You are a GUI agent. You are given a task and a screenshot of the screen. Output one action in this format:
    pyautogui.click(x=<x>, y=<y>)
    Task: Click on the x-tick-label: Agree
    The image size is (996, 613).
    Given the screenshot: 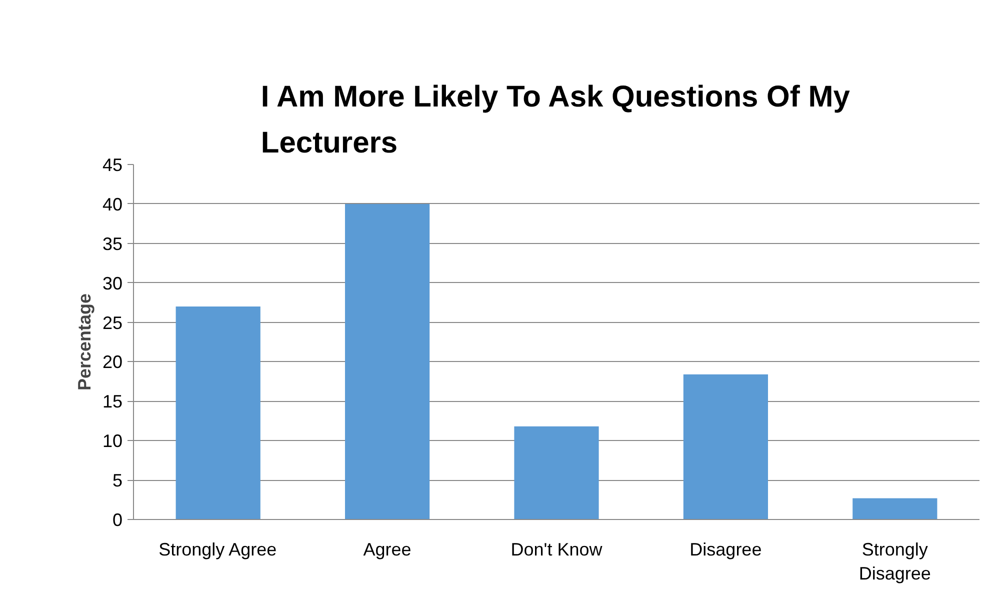 What is the action you would take?
    pyautogui.click(x=387, y=550)
    